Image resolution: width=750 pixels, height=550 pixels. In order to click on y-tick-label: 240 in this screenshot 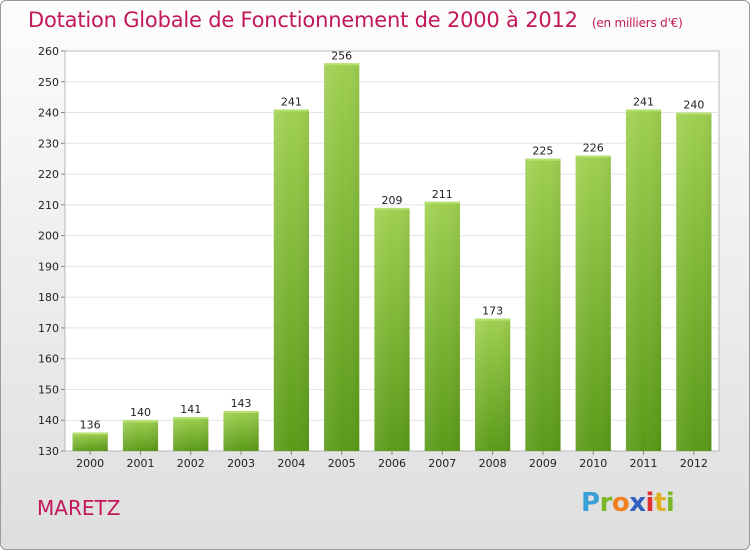, I will do `click(48, 113)`.